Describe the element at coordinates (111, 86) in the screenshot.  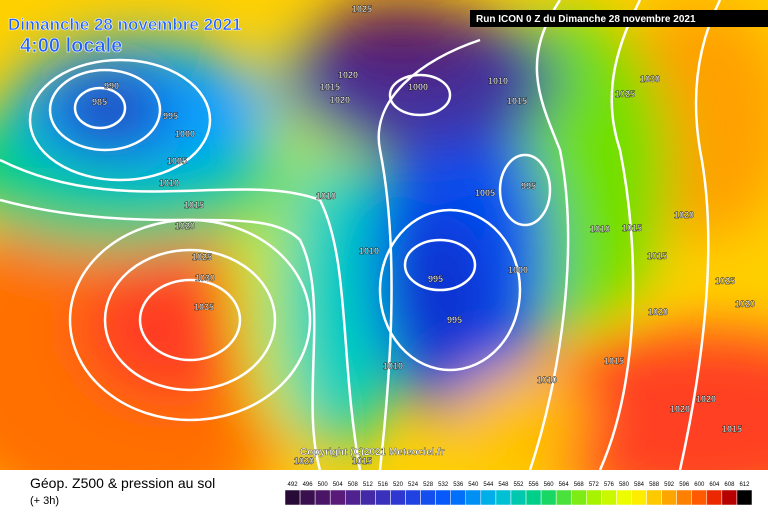
I see `isobar-label: 990` at that location.